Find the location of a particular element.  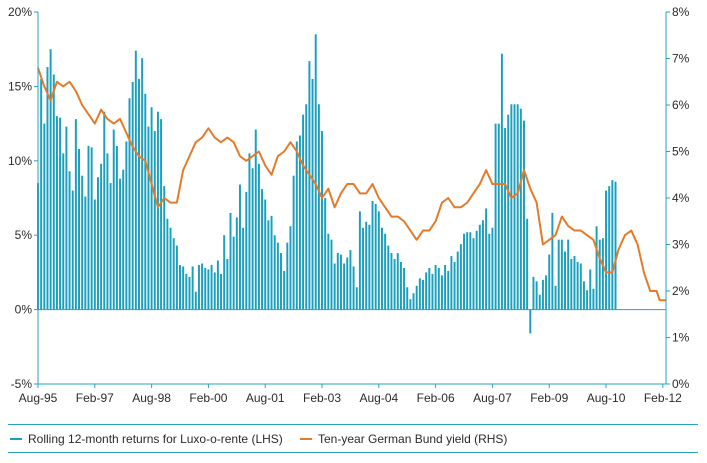

left-tick-label: 20% is located at coordinates (20, 12).